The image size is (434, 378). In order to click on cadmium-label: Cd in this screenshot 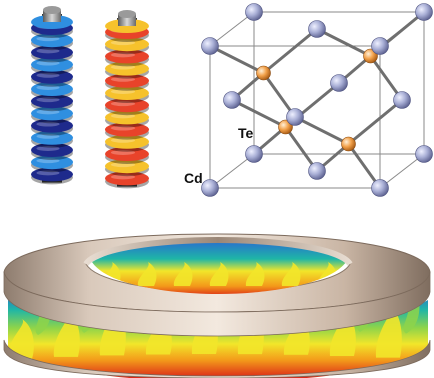, I will do `click(193, 178)`.